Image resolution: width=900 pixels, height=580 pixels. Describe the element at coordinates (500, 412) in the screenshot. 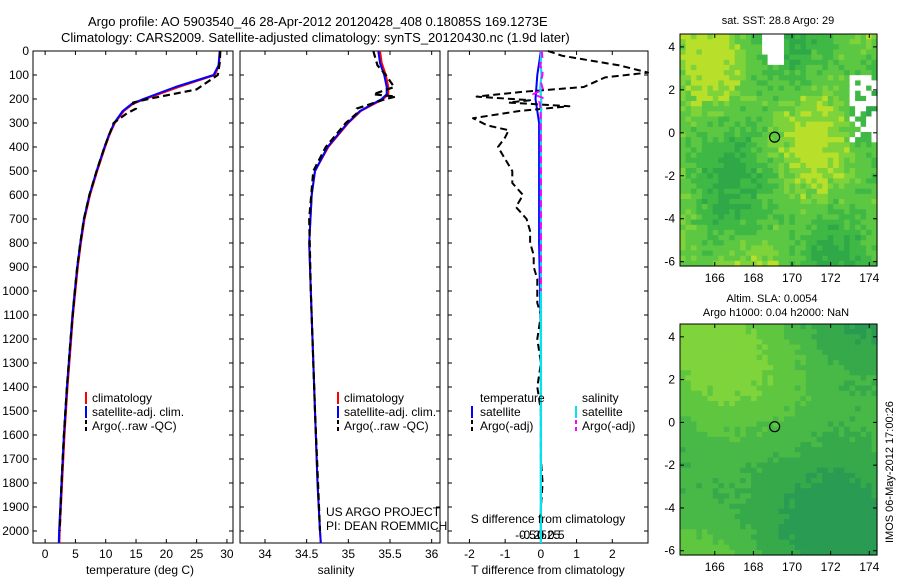

I see `legend-label-t-satellite: satellite` at that location.